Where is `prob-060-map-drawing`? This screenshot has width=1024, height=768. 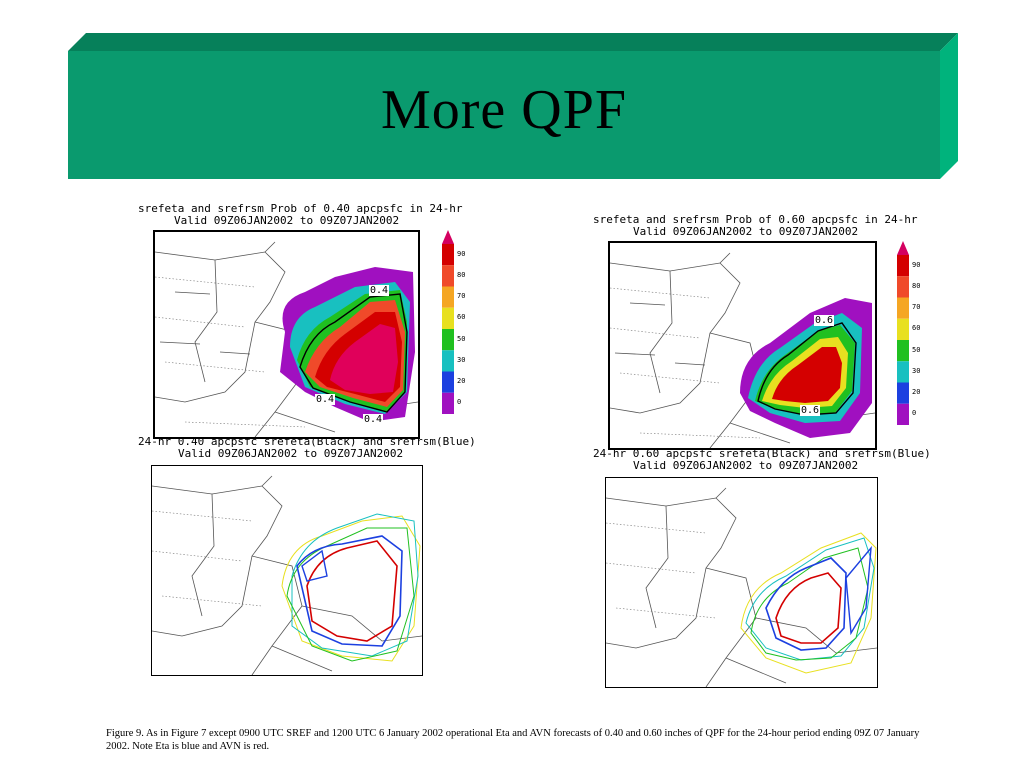 prob-060-map-drawing is located at coordinates (742, 350).